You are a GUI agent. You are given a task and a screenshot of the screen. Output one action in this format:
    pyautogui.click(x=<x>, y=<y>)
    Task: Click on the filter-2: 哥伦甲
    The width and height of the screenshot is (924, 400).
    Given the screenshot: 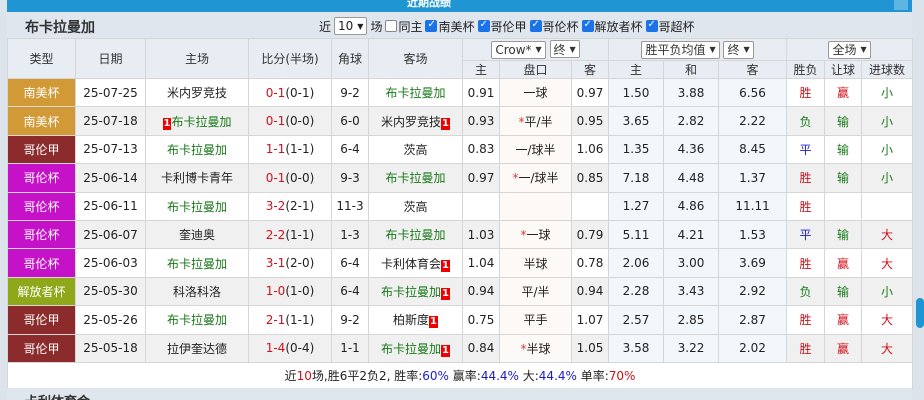 What is the action you would take?
    pyautogui.click(x=502, y=26)
    